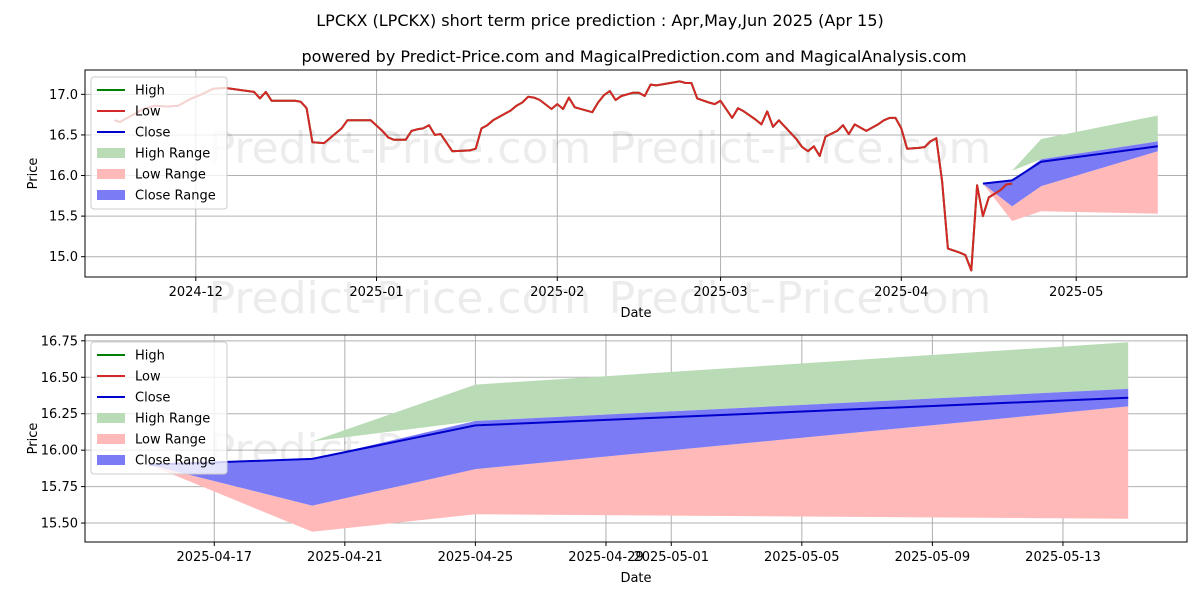 Image resolution: width=1200 pixels, height=600 pixels. What do you see at coordinates (59, 414) in the screenshot?
I see `y-tick-label: 16.25` at bounding box center [59, 414].